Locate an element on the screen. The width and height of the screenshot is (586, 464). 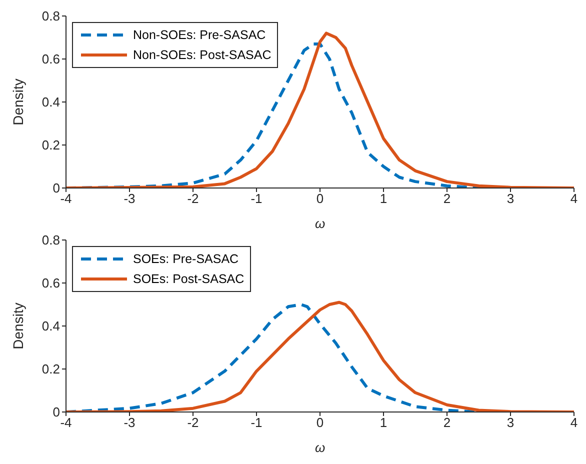
legend-label: Non-SOEs: Pre-SASAC is located at coordinates (199, 35).